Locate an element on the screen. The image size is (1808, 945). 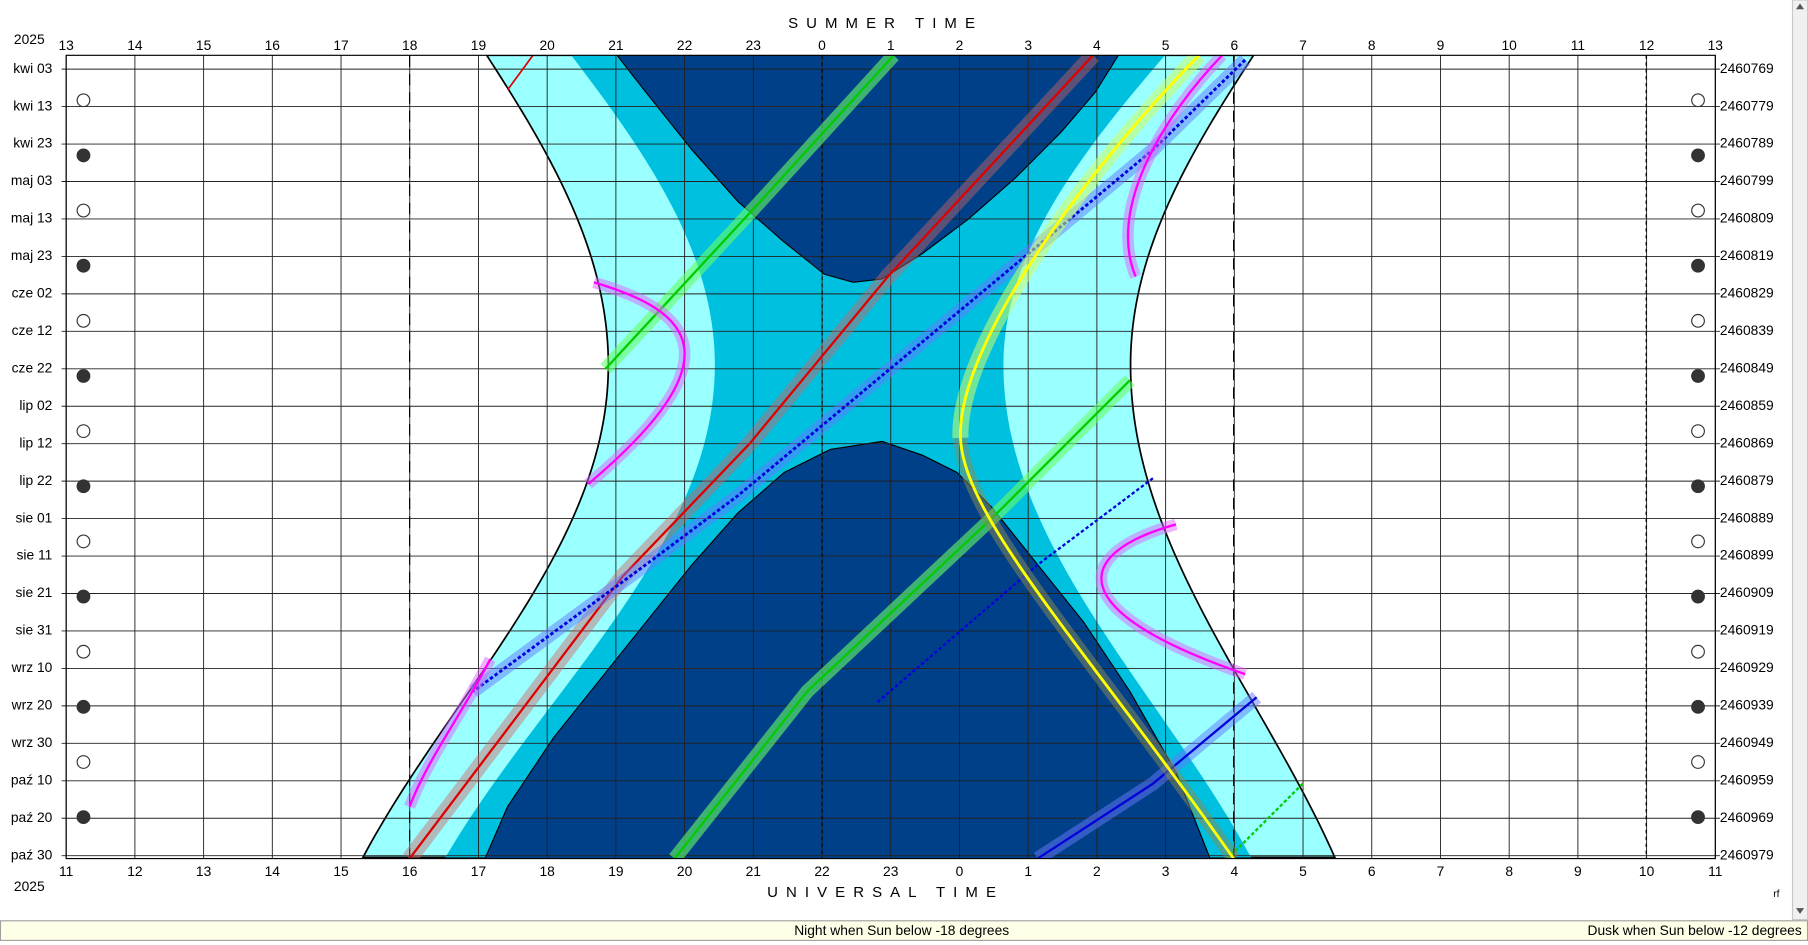
status-night: Night when Sun below -18 degrees is located at coordinates (901, 930).